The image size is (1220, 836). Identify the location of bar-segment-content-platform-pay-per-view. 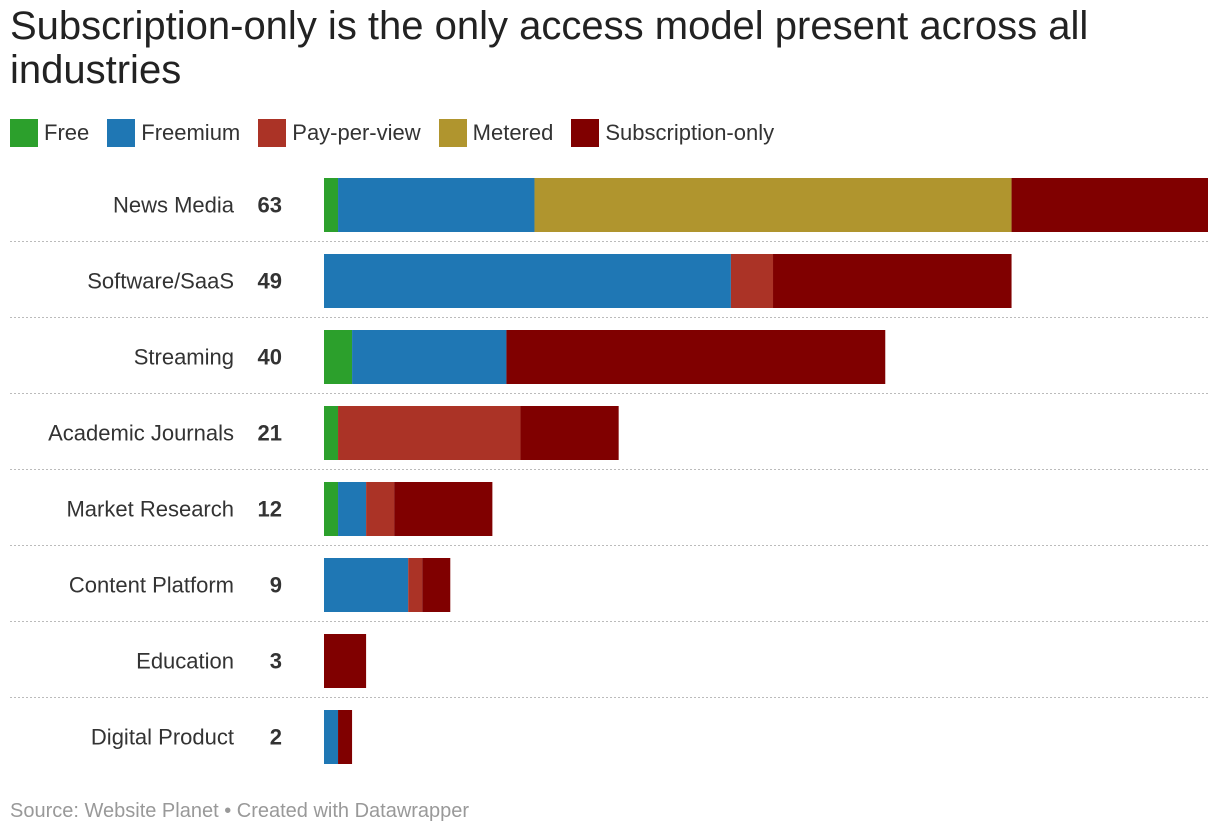
(415, 585).